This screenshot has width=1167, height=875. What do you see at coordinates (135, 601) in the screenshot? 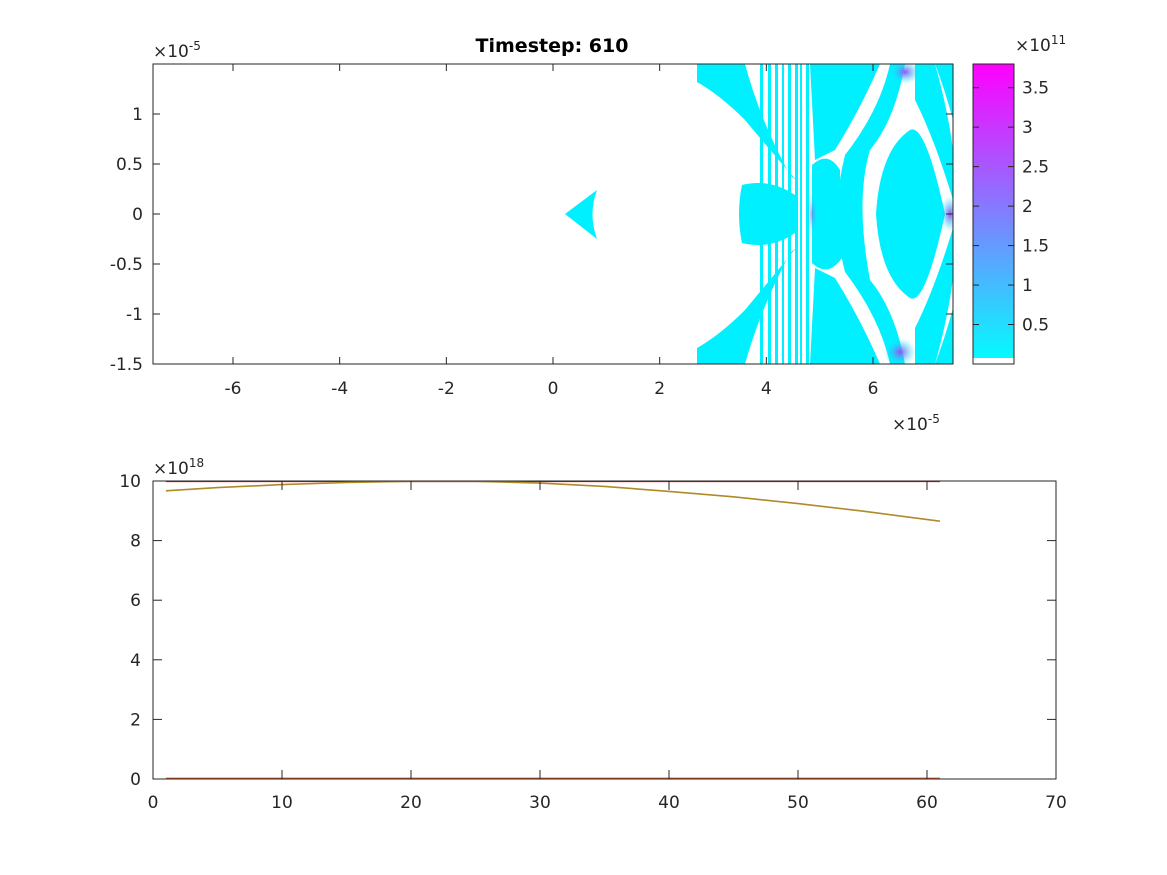
I see `line-y-tick-label: 6` at bounding box center [135, 601].